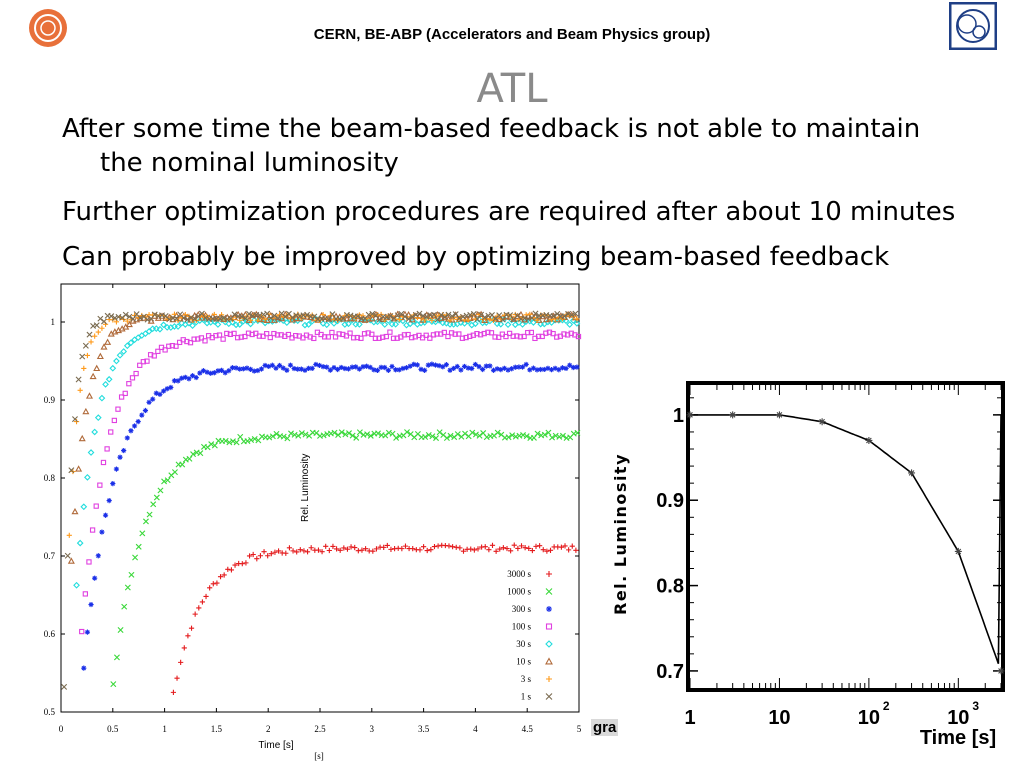 The image size is (1024, 768). What do you see at coordinates (50, 478) in the screenshot?
I see `y-tick-label: 0.8` at bounding box center [50, 478].